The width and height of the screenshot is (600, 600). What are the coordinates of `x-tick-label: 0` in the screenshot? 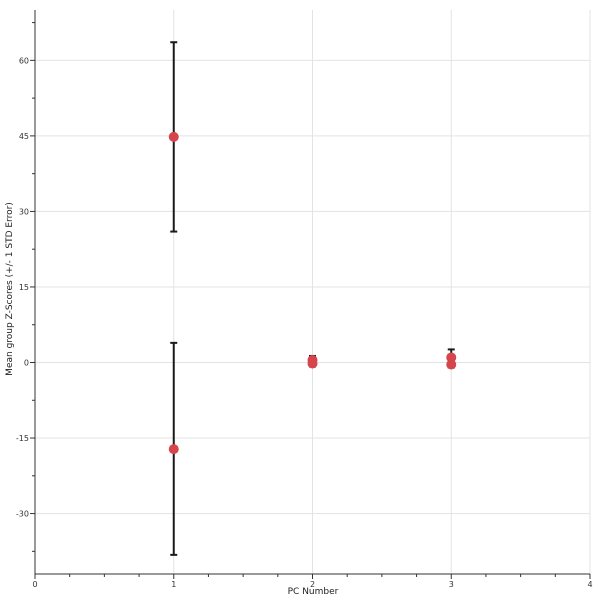 It's located at (34, 584).